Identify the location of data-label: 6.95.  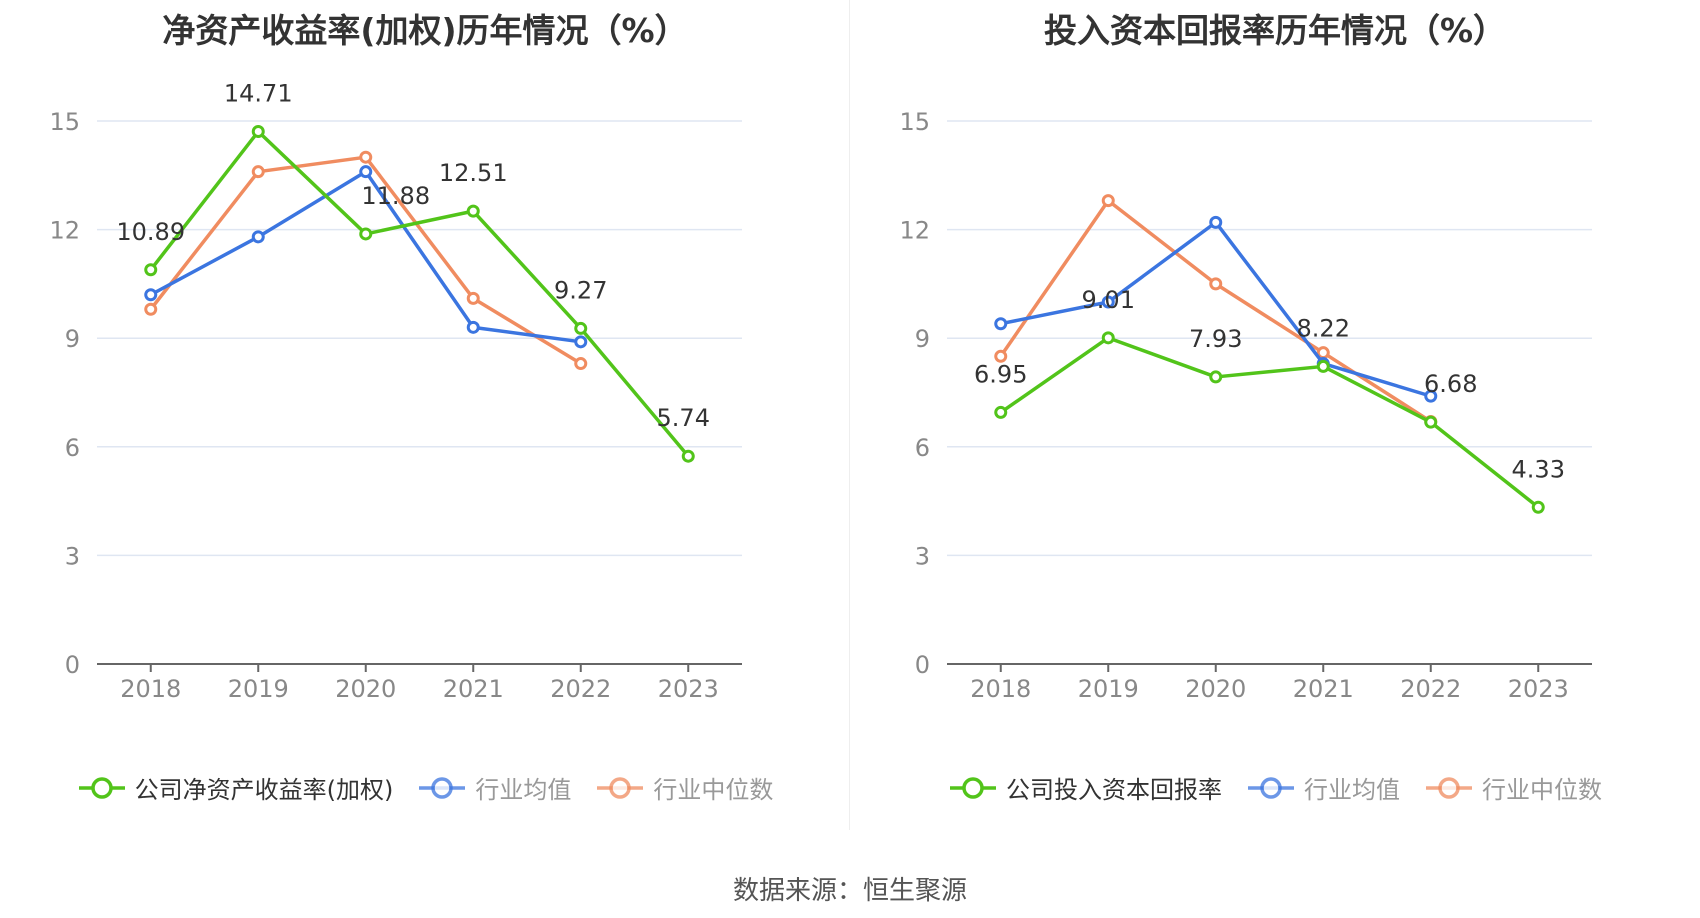
(1000, 374).